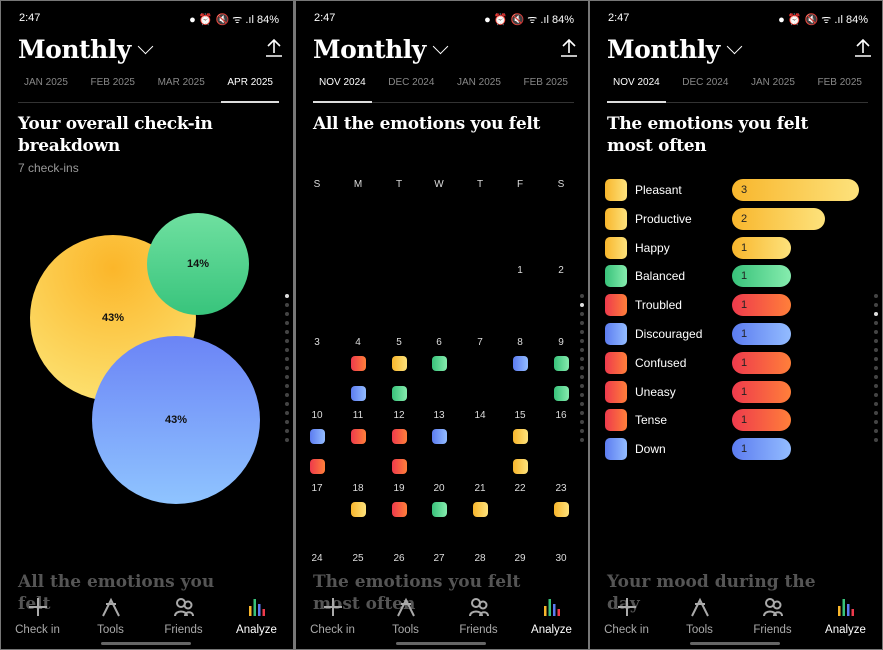 This screenshot has width=883, height=650. What do you see at coordinates (399, 342) in the screenshot?
I see `calendar-day: 5` at bounding box center [399, 342].